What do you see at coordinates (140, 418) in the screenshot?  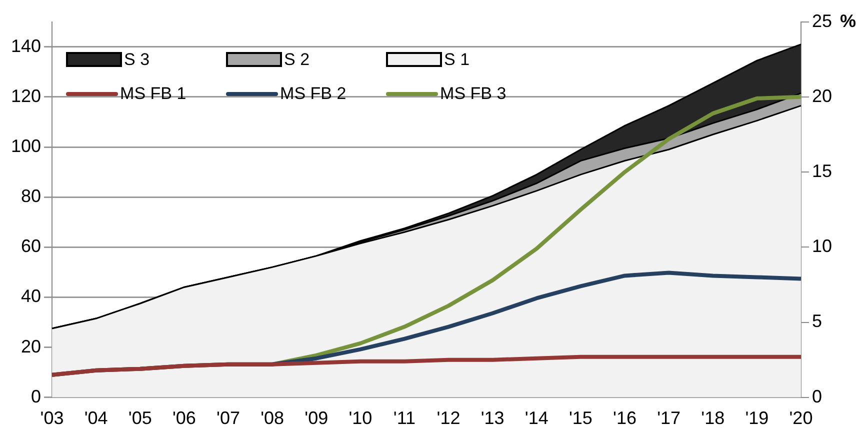 I see `x-tick-label: '05` at bounding box center [140, 418].